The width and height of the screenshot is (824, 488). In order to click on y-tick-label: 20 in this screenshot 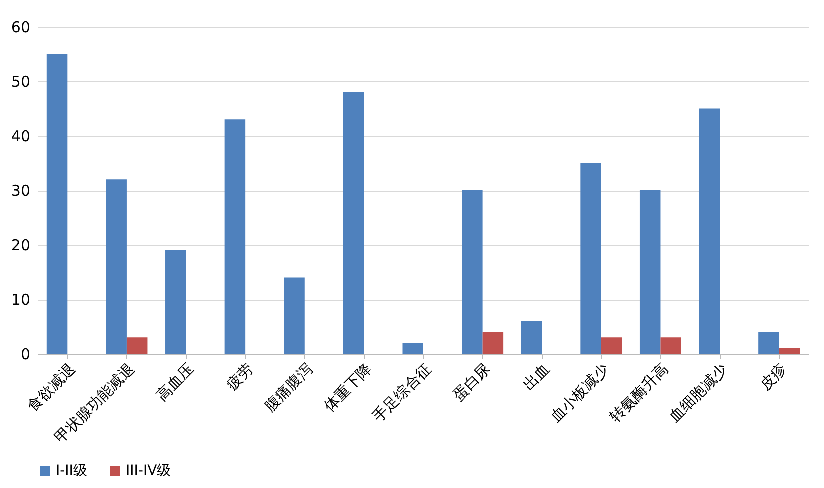, I will do `click(20, 245)`.